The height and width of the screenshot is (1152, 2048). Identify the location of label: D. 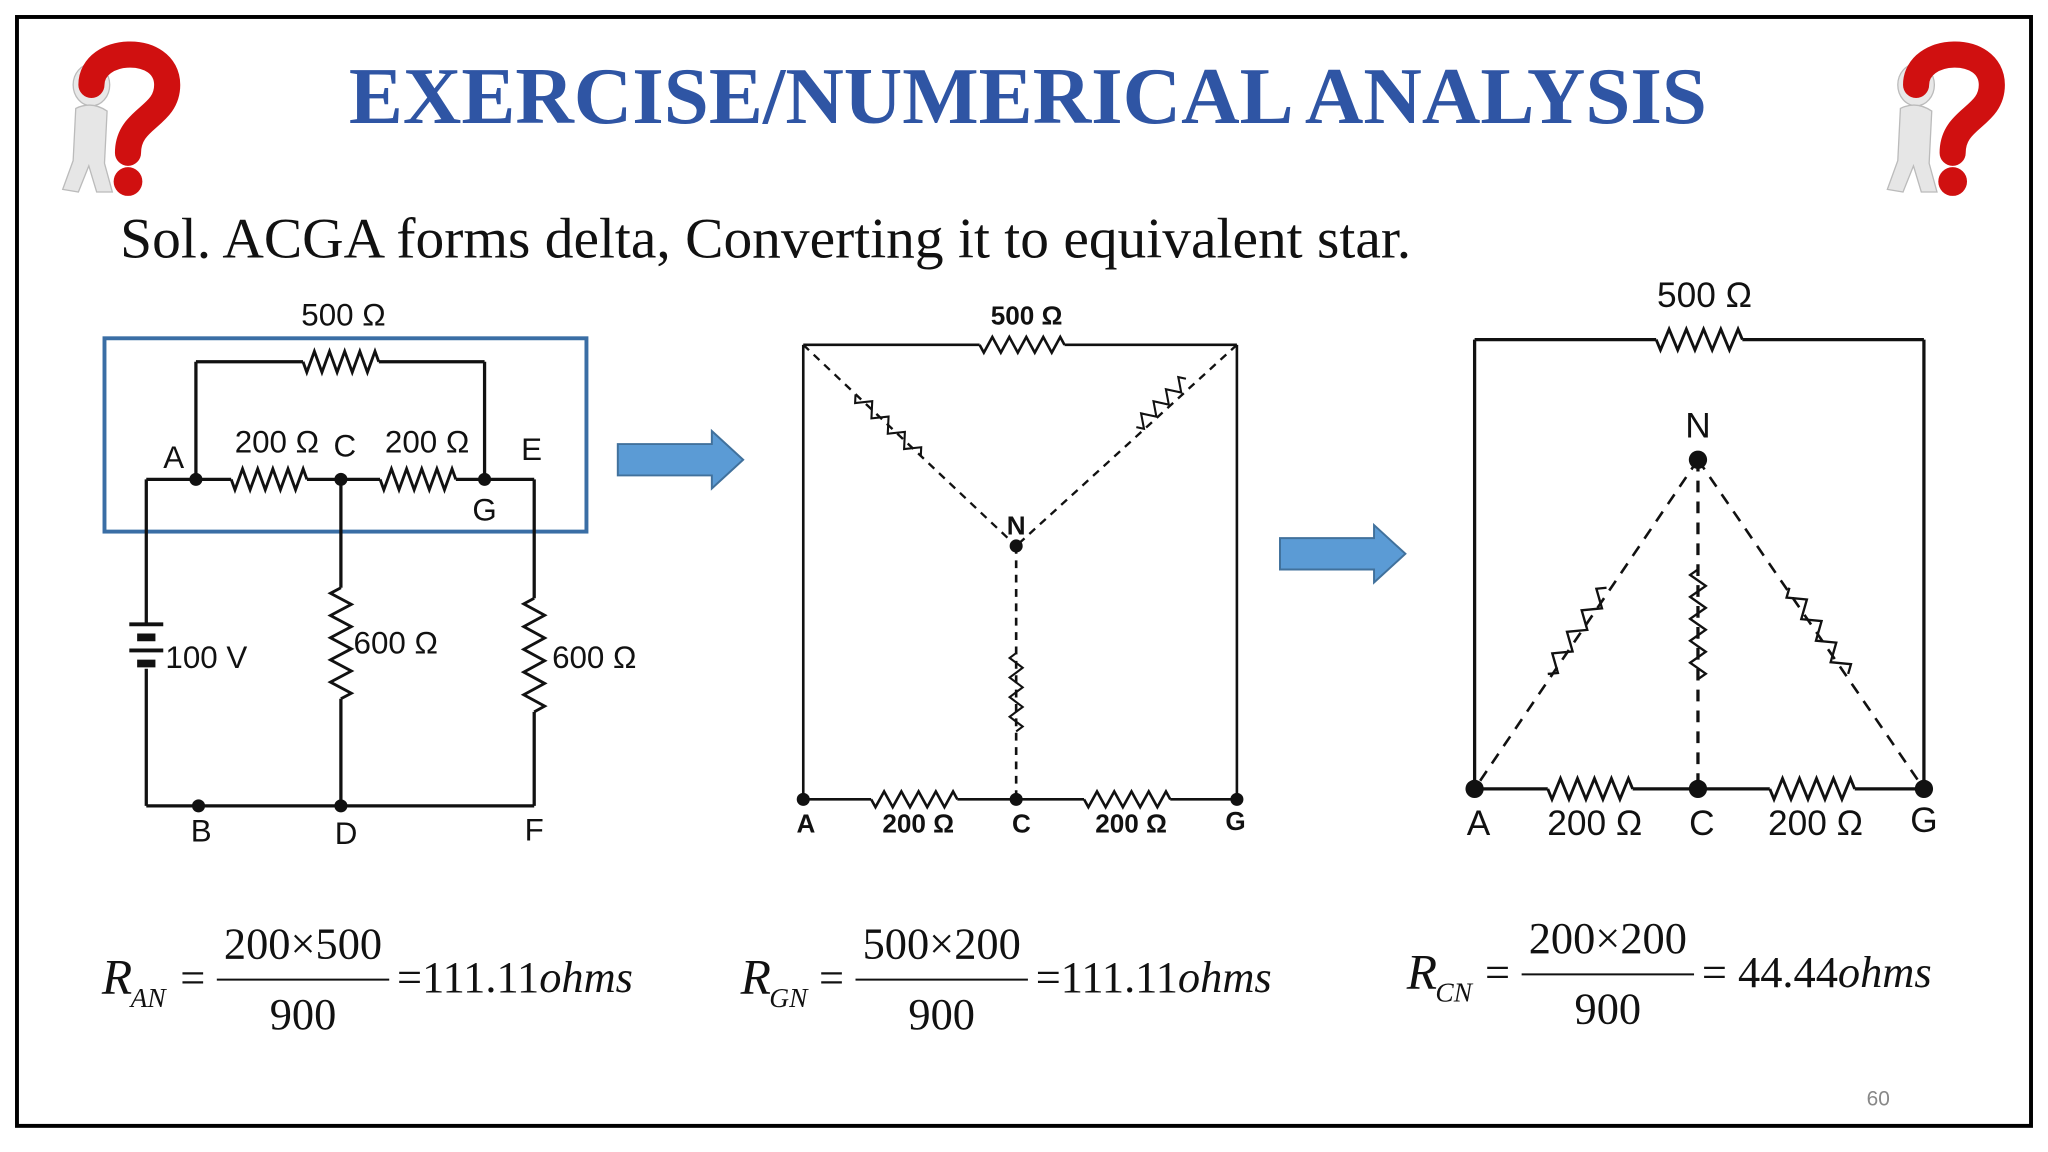
(346, 833).